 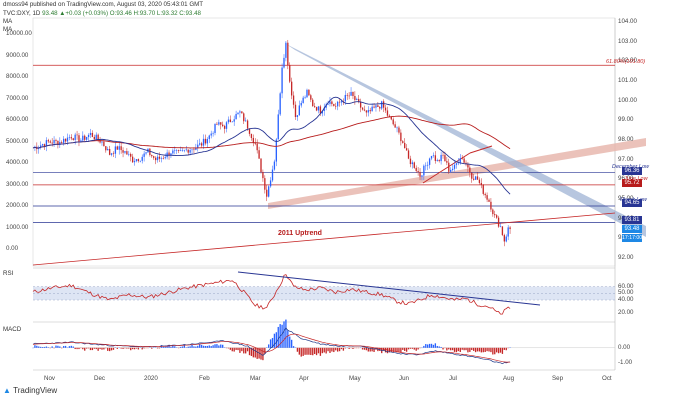 What do you see at coordinates (632, 238) in the screenshot?
I see `tag-time: 17:17:00` at bounding box center [632, 238].